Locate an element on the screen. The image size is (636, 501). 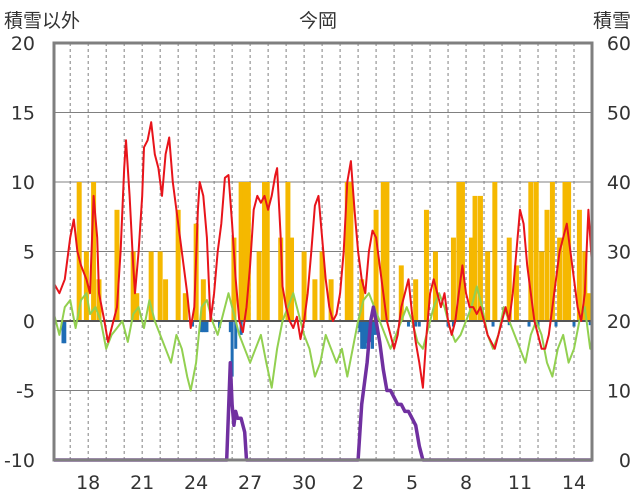
x-tick-label: 5 is located at coordinates (412, 483).